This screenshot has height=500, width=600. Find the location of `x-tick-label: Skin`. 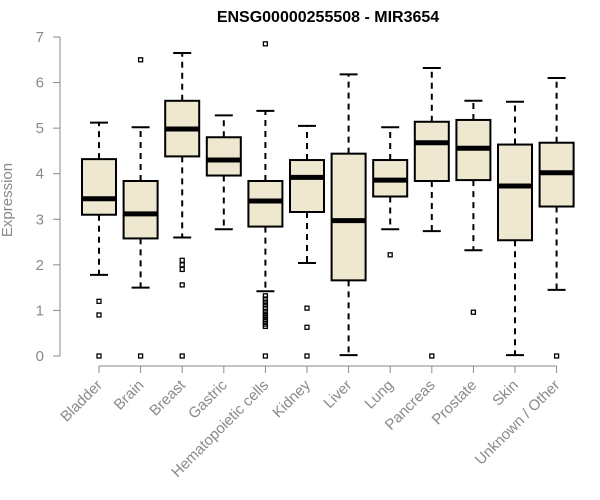

x-tick-label: Skin is located at coordinates (505, 393).